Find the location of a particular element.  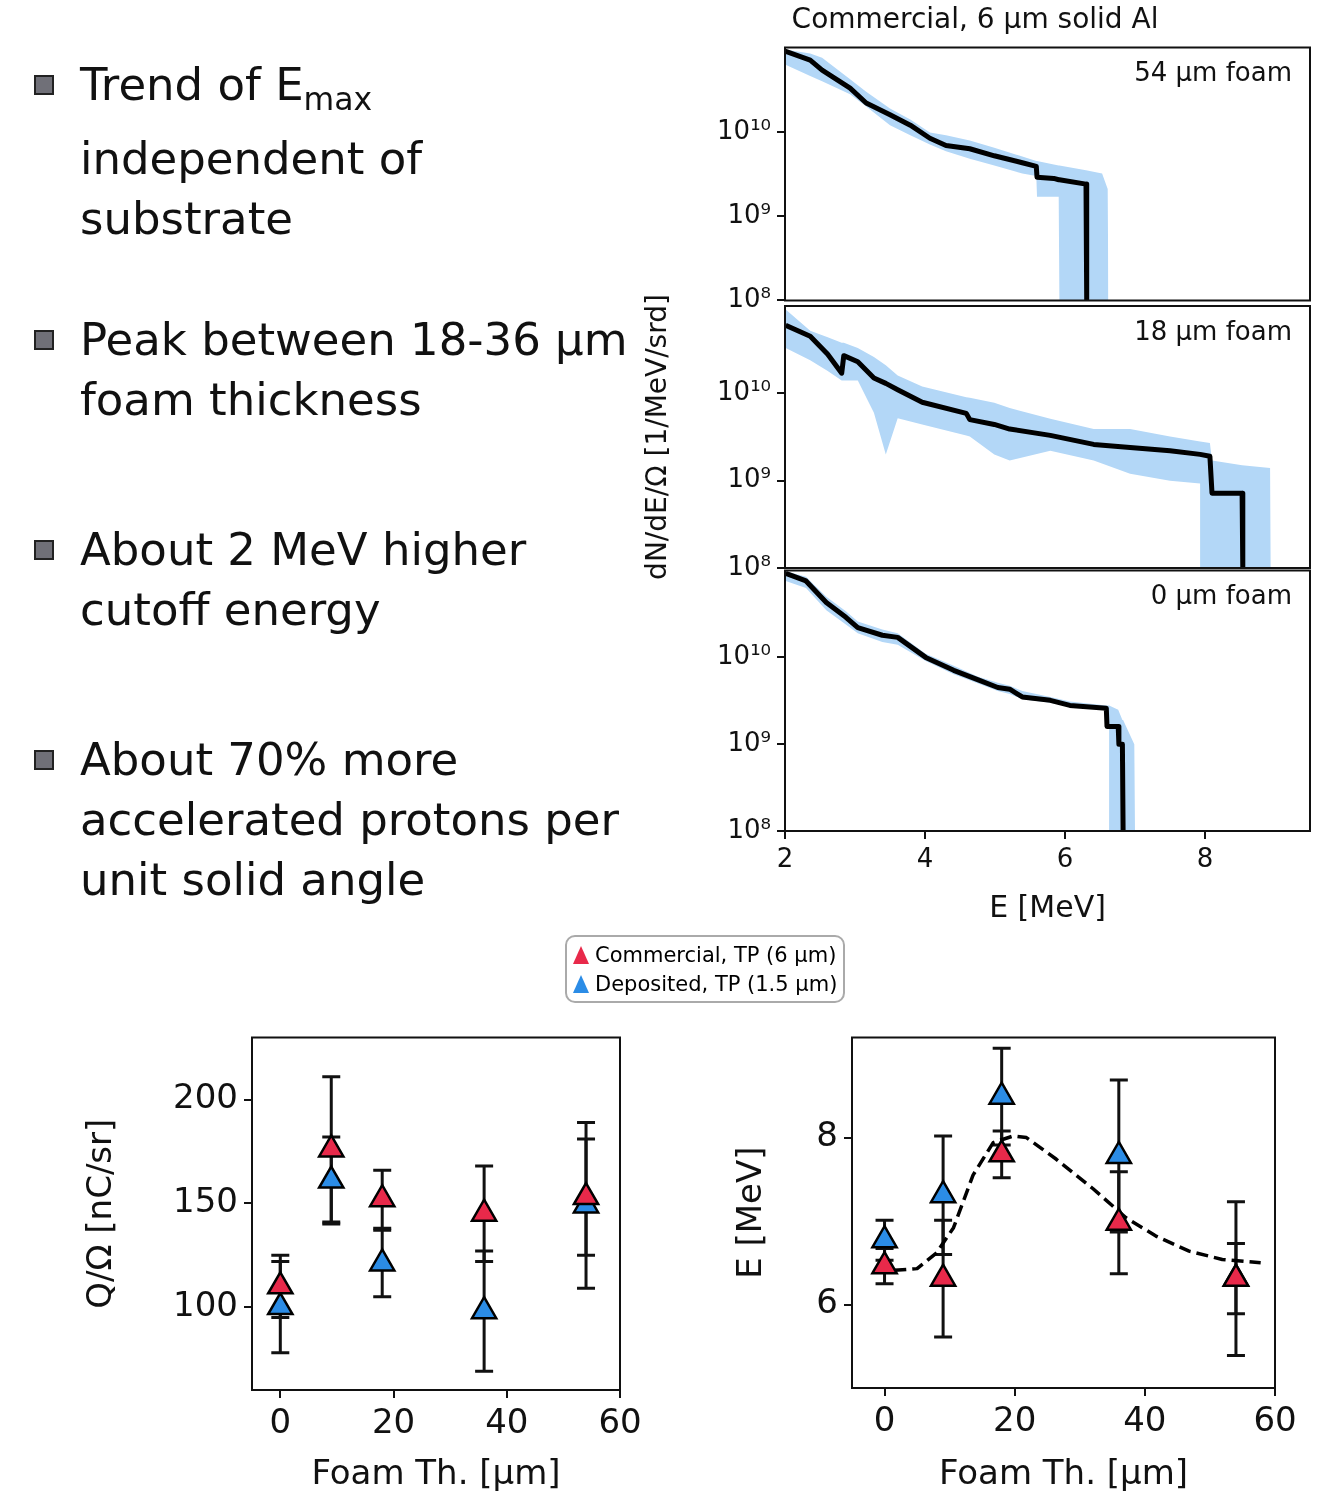

y-axis-title: Q/Ω [nC/sr] is located at coordinates (99, 1213).